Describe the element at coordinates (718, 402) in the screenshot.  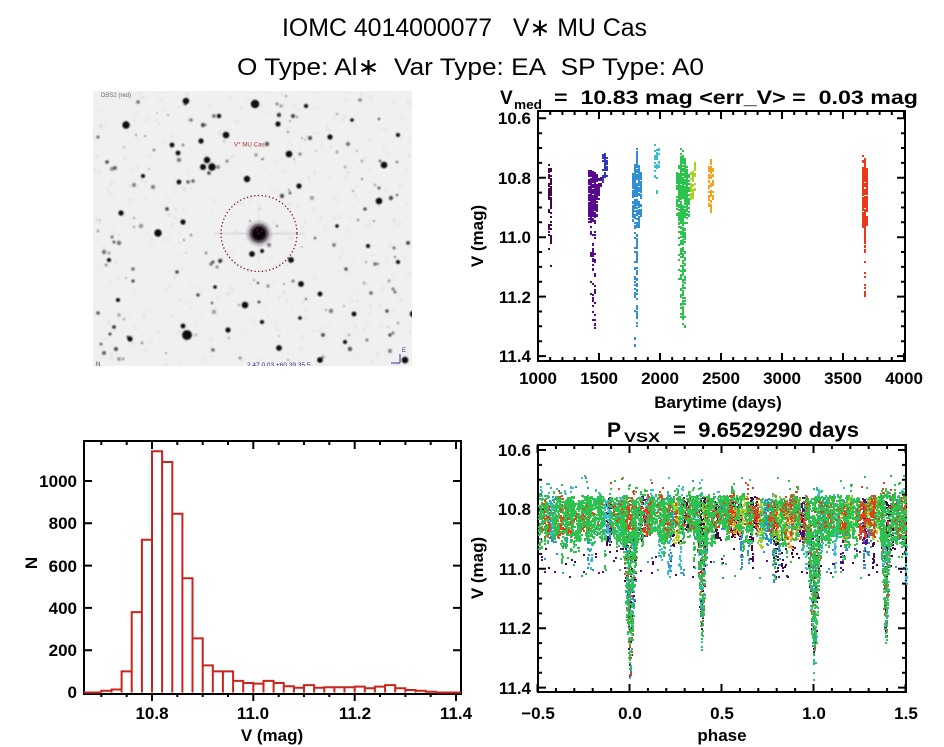
I see `svg-text: Barytime (days)` at that location.